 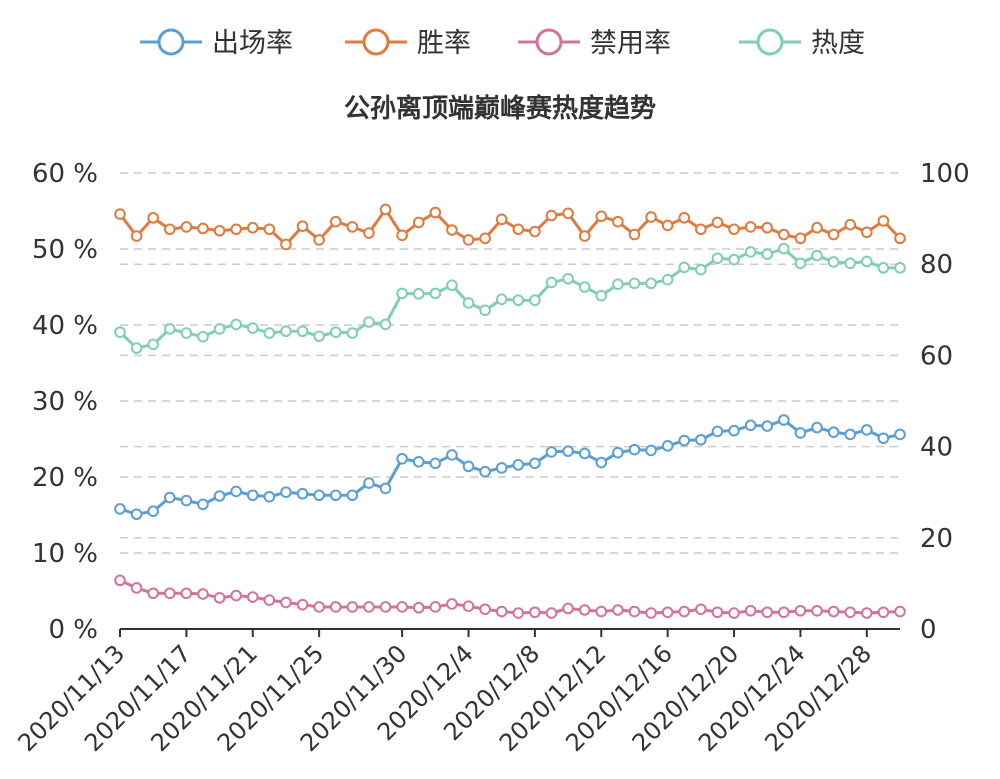 I want to click on legend-item: 出场率, so click(x=216, y=43).